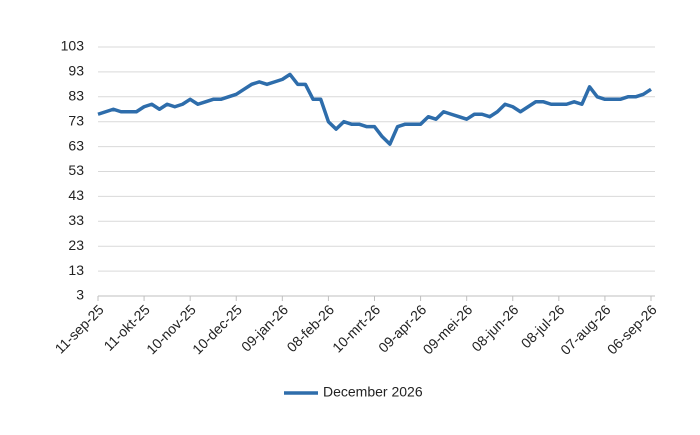  What do you see at coordinates (79, 328) in the screenshot?
I see `x-tick-label: 11-sep-25` at bounding box center [79, 328].